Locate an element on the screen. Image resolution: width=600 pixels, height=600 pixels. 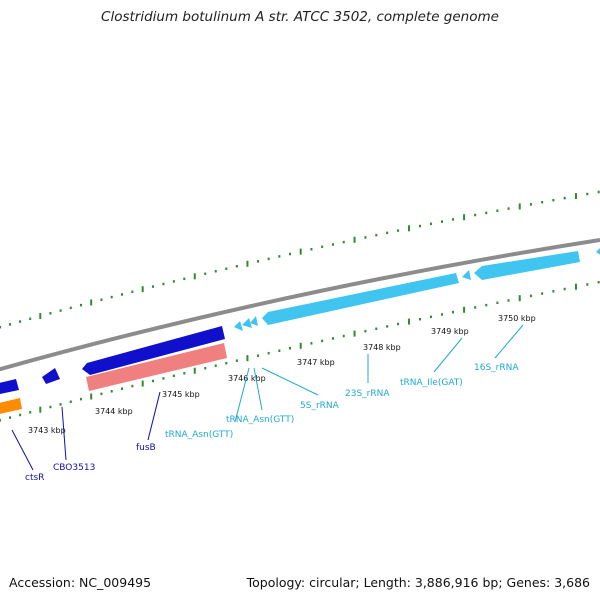
rna-tRNA-Ile is located at coordinates (466, 275).